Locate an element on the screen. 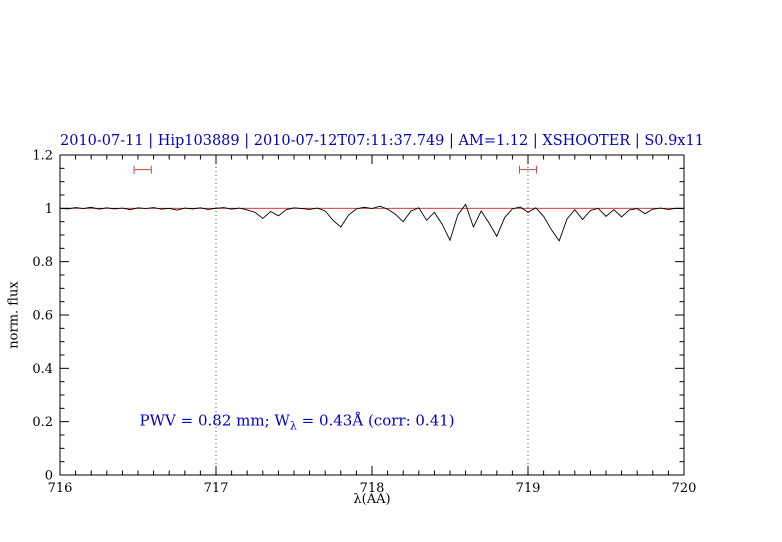 The image size is (782, 542). pwv-annotation: PWV = 0.82 mm; Wλ = 0.43Å (corr: 0.41) is located at coordinates (297, 421).